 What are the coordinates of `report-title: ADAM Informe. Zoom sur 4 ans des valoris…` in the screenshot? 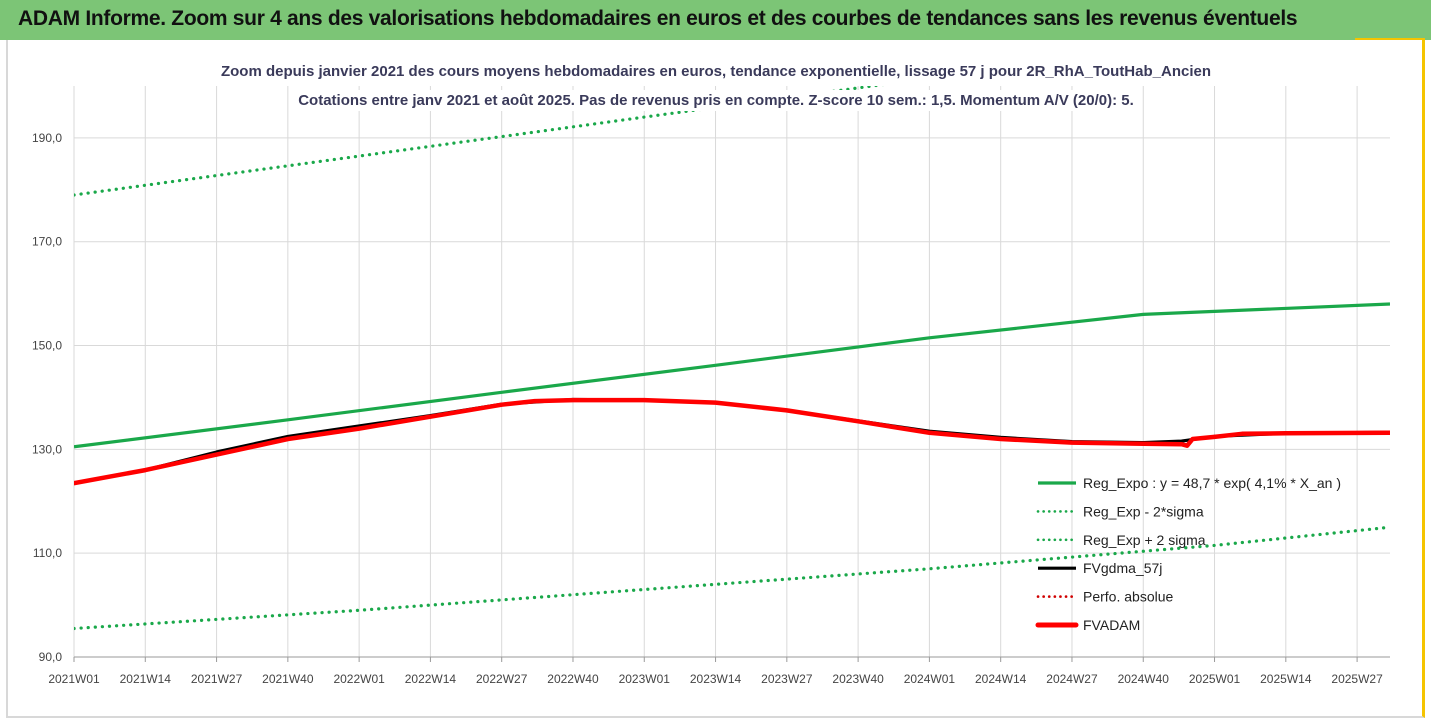 It's located at (658, 18).